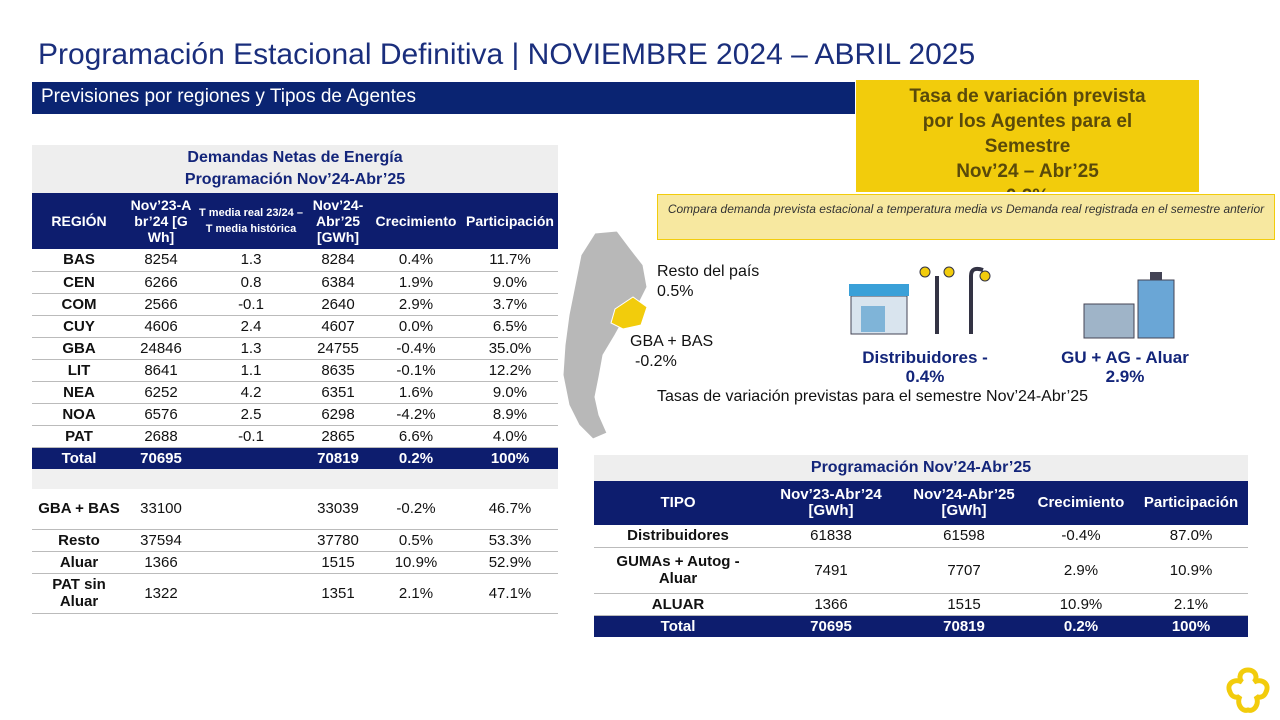 Image resolution: width=1280 pixels, height=720 pixels. Describe the element at coordinates (338, 326) in the screenshot. I see `table-cell: 4607` at that location.